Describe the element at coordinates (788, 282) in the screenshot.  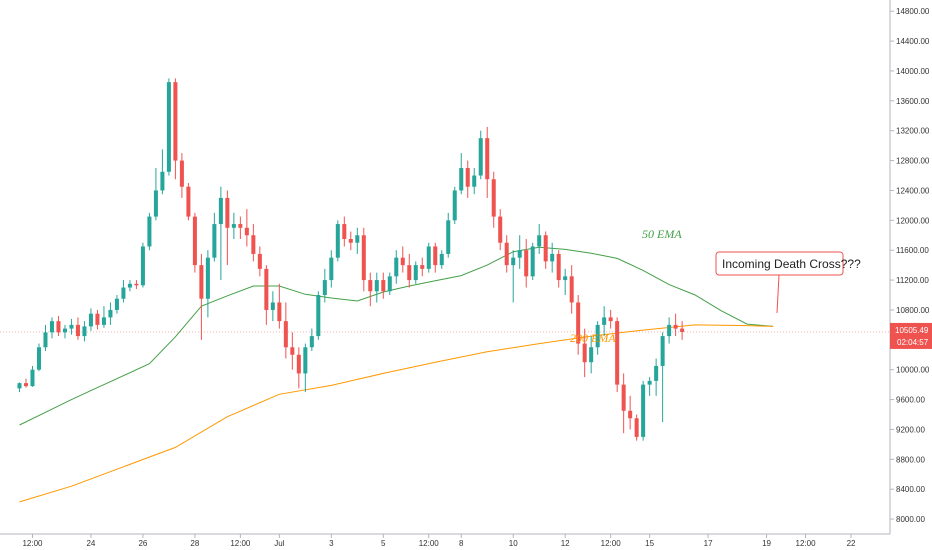
I see `death-cross-callout: Incoming Death Cross???` at that location.